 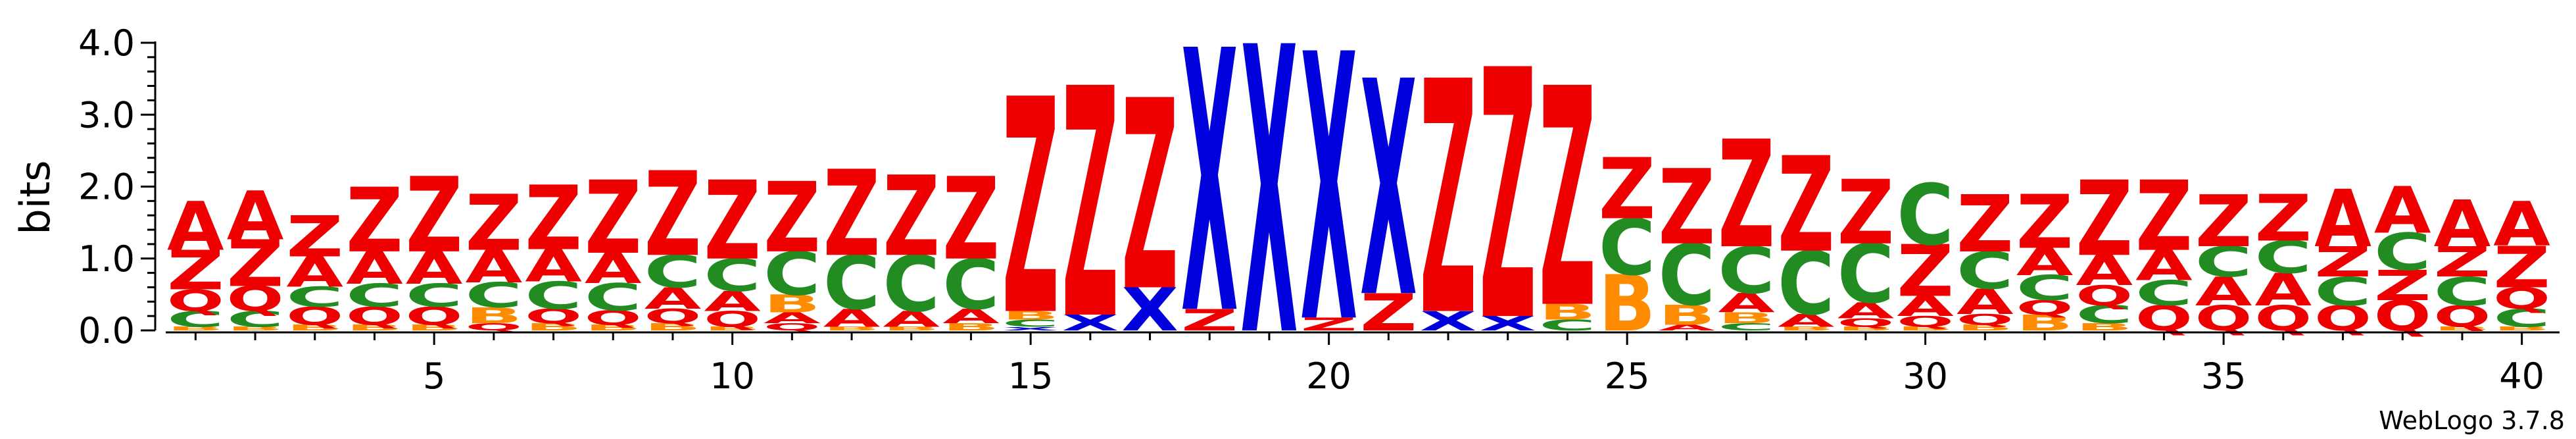 I want to click on logo-glyph-a-pos-10: A, so click(x=732, y=302).